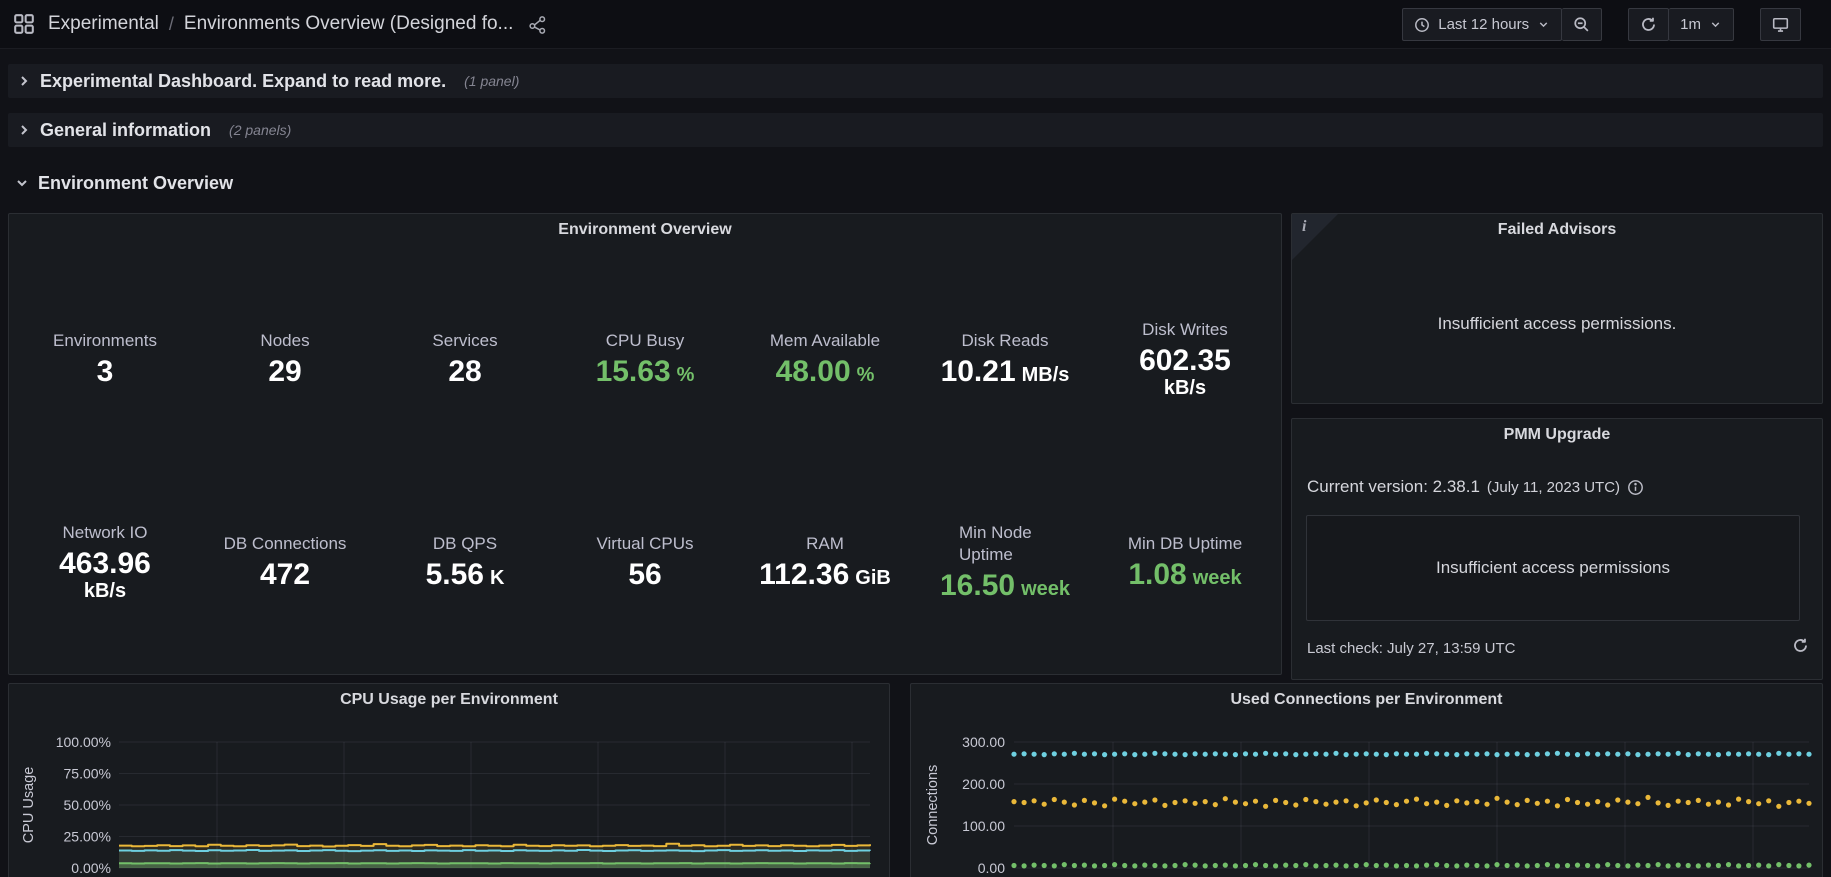  I want to click on stat-ram: RAM 112.36 GiB, so click(825, 562).